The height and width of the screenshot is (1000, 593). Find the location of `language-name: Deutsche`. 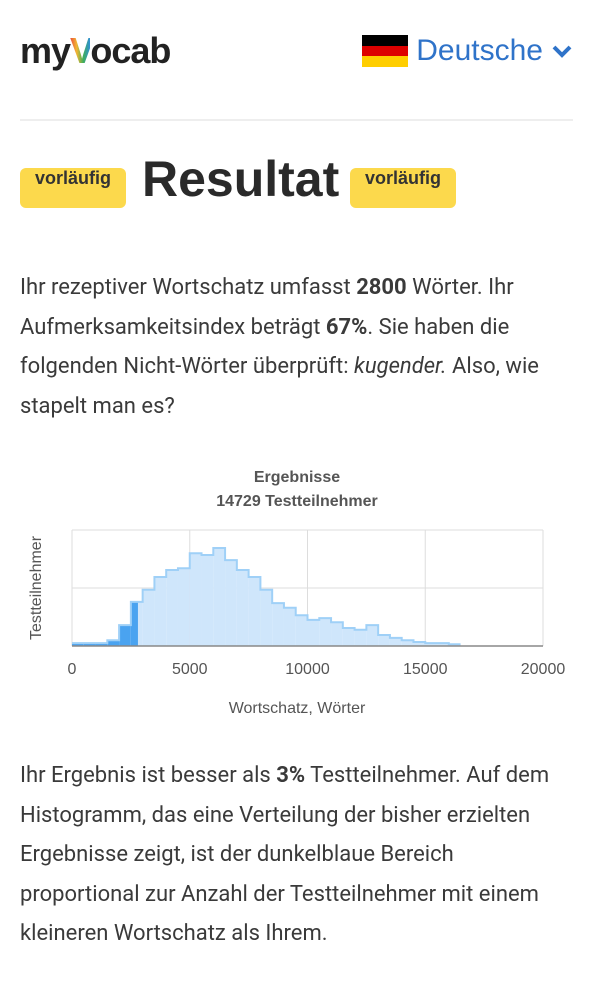

language-name: Deutsche is located at coordinates (479, 50).